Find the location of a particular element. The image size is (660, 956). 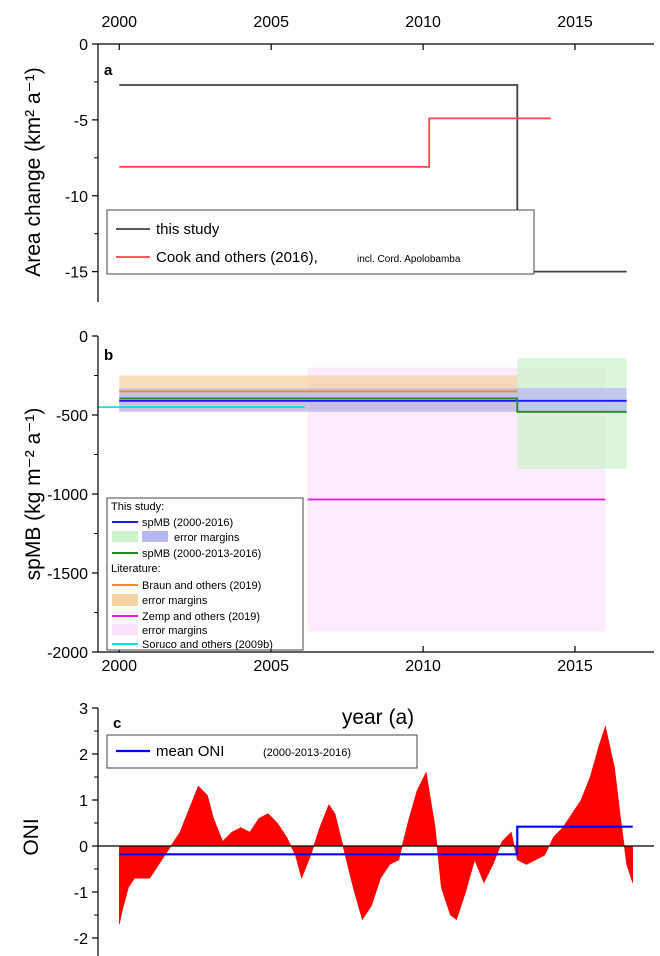

panel-b-y-tick-label-4: -2000 is located at coordinates (67, 653).